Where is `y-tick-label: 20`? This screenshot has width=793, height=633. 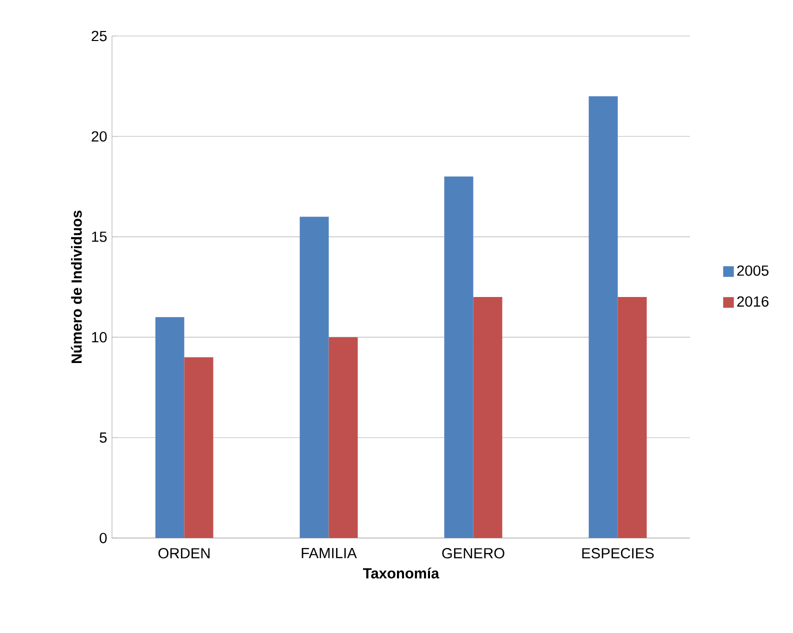
y-tick-label: 20 is located at coordinates (99, 136).